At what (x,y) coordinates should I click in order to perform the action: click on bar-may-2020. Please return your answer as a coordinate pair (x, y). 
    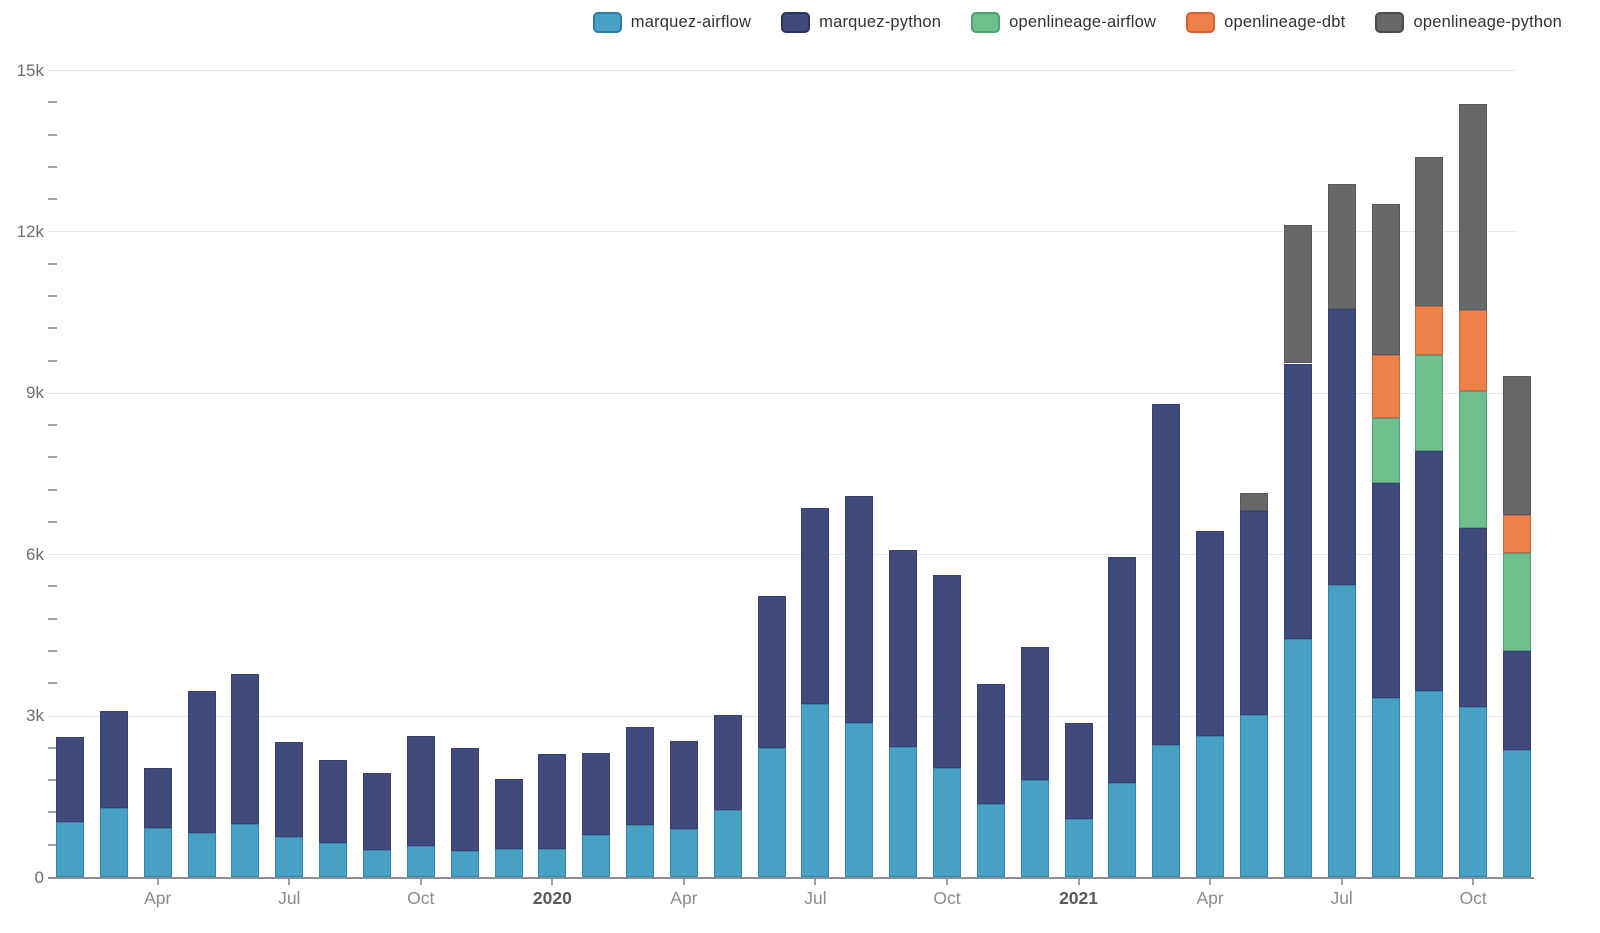
    Looking at the image, I should click on (727, 438).